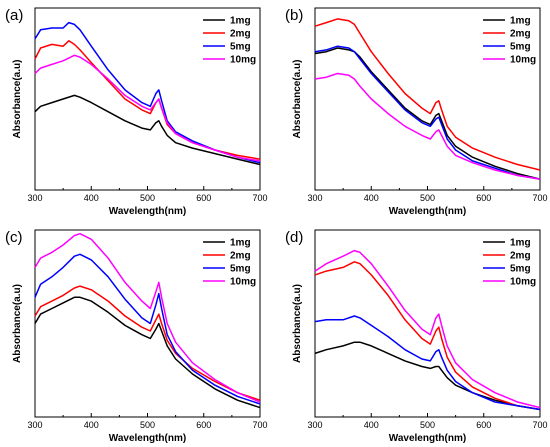 The height and width of the screenshot is (447, 550). Describe the element at coordinates (294, 15) in the screenshot. I see `panel-label: (b)` at that location.